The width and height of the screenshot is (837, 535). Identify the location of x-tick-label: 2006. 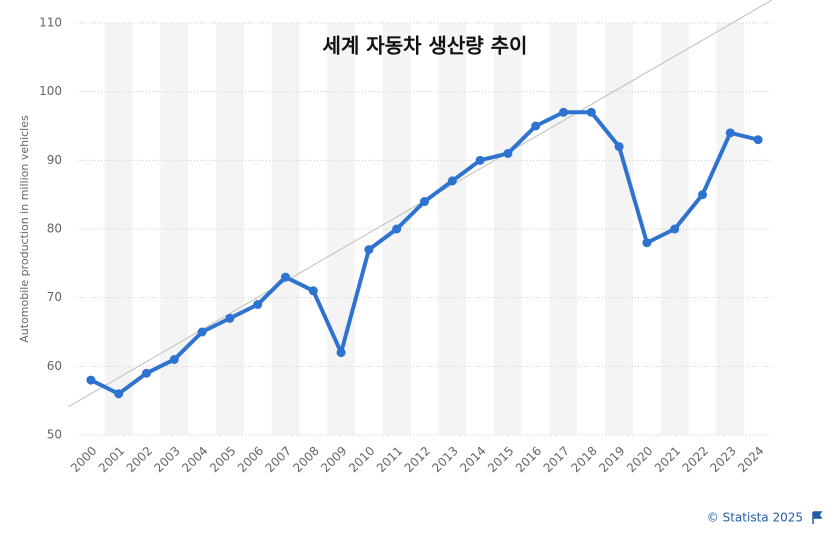
(250, 459).